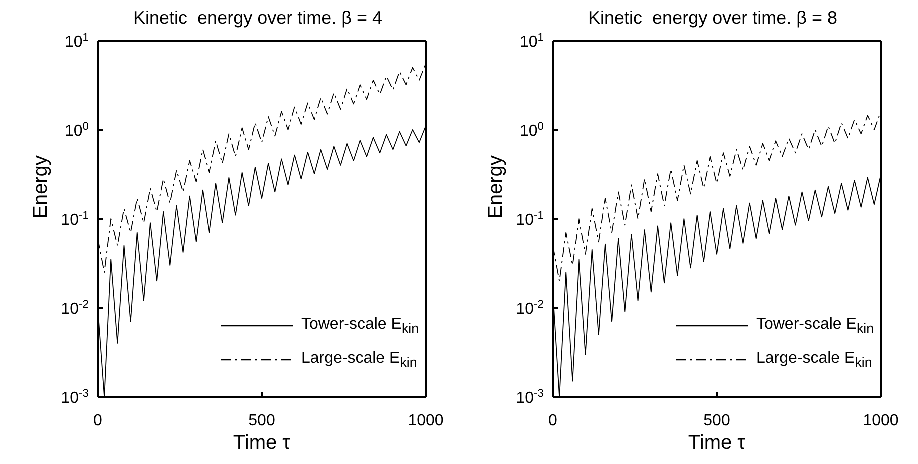 The width and height of the screenshot is (918, 464). Describe the element at coordinates (258, 18) in the screenshot. I see `chart-title: Kinetic energy over time. β = 4` at that location.